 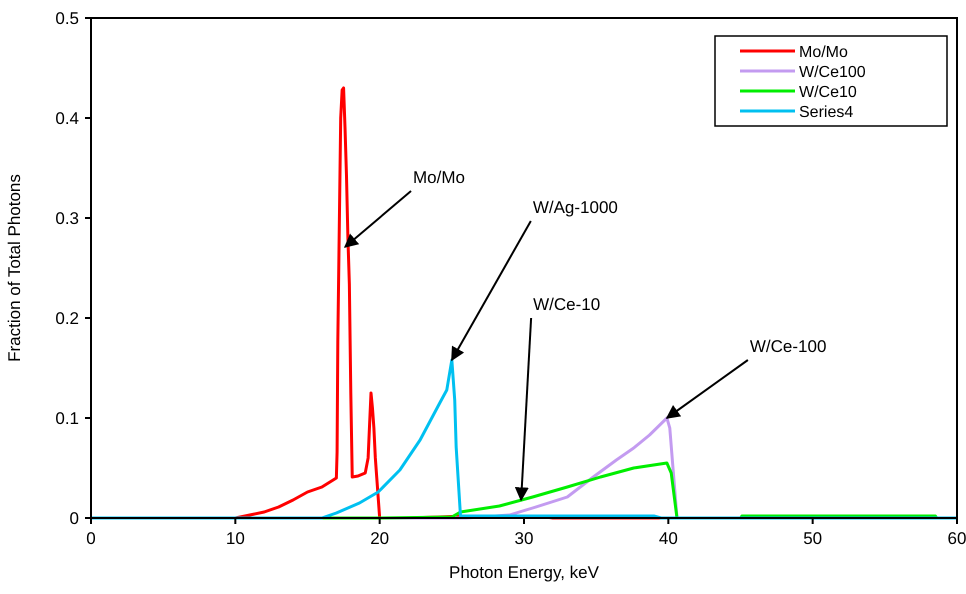 What do you see at coordinates (812, 538) in the screenshot?
I see `x-tick-label: 50` at bounding box center [812, 538].